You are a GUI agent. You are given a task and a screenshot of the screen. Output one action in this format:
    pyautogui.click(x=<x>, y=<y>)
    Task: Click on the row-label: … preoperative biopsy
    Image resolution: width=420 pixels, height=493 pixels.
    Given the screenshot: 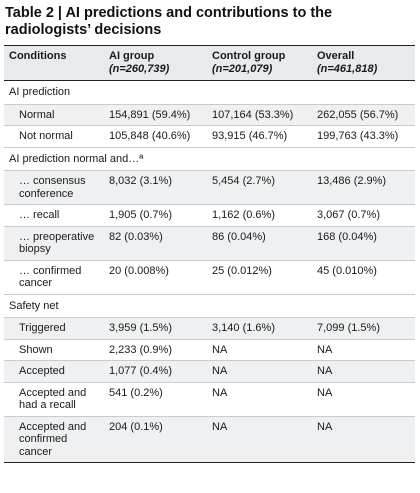 What is the action you would take?
    pyautogui.click(x=54, y=243)
    